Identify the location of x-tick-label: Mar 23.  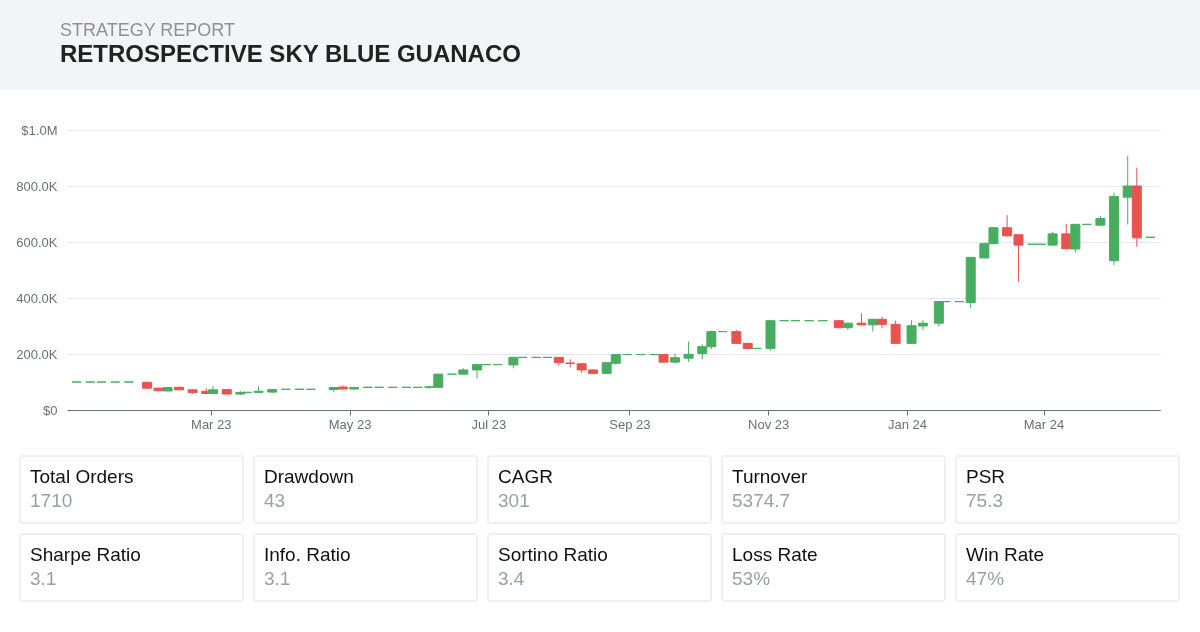
(211, 424).